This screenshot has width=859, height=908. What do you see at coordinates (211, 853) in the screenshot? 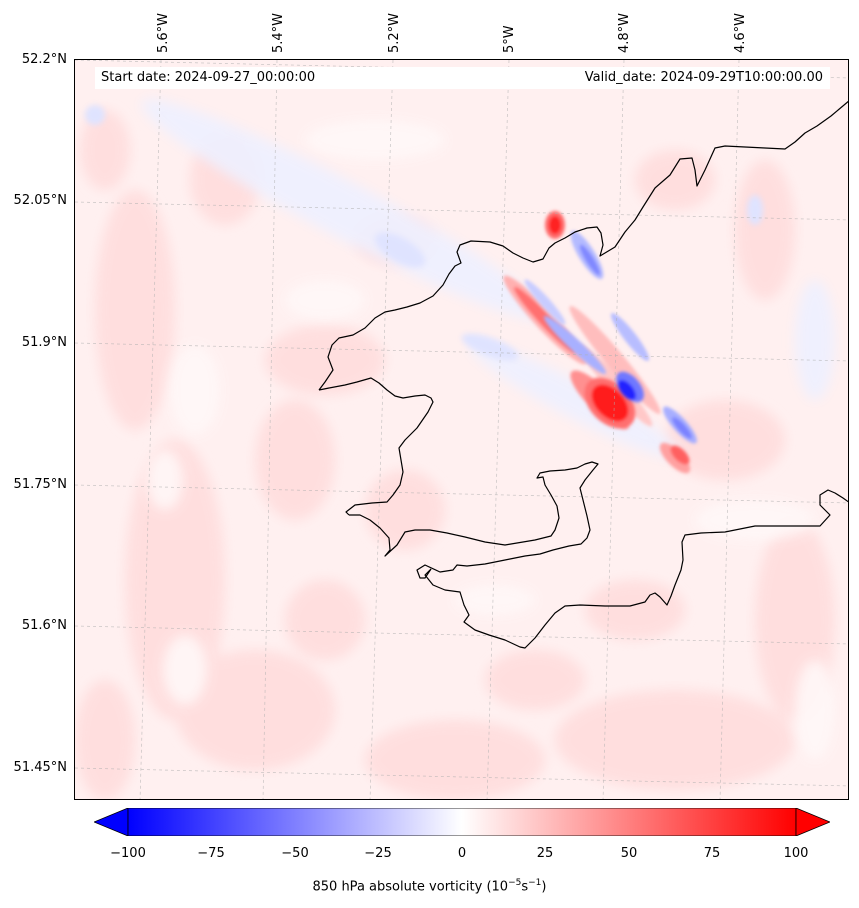
I see `colorbar-tick-label: −75` at bounding box center [211, 853].